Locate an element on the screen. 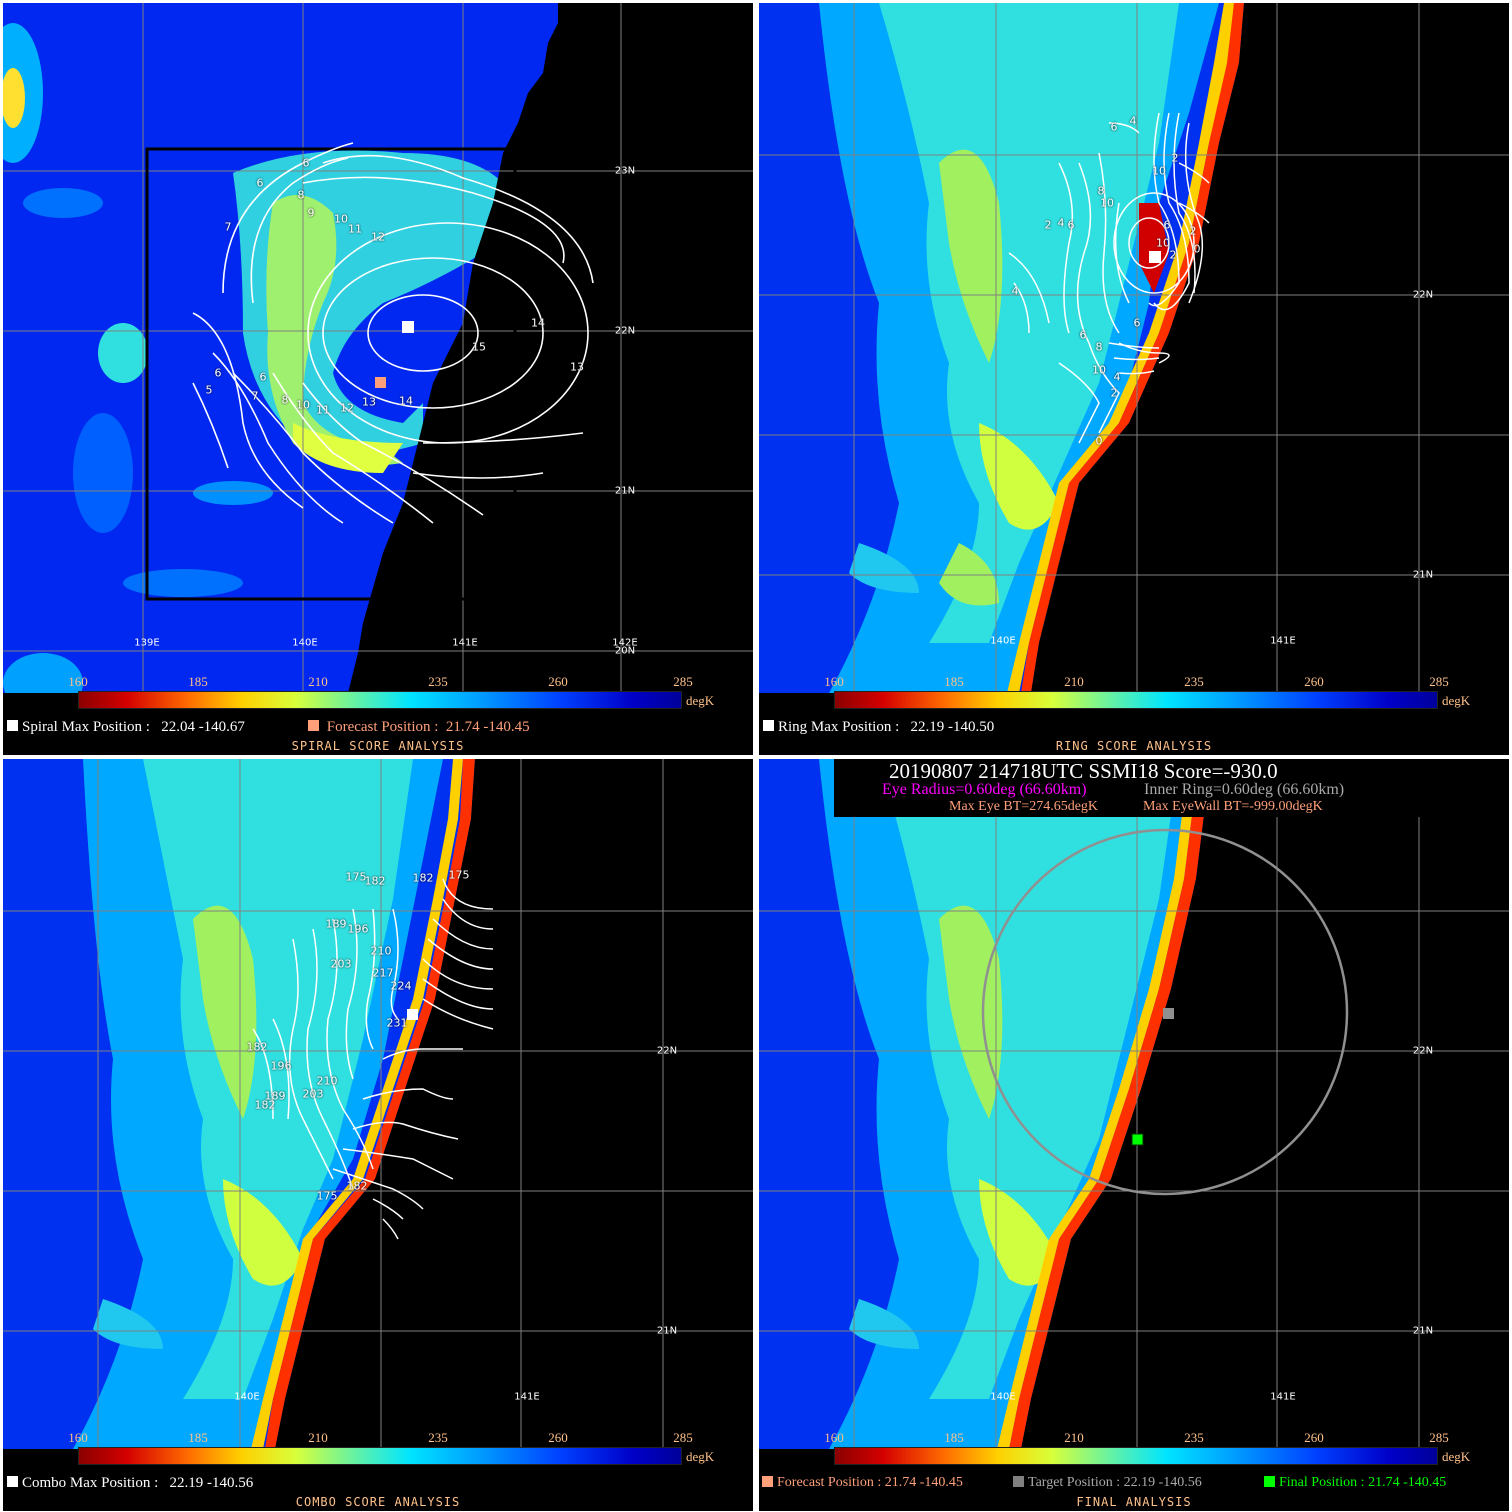  final-final-position: Final Position : 21.74 -140.45 is located at coordinates (1355, 1483).